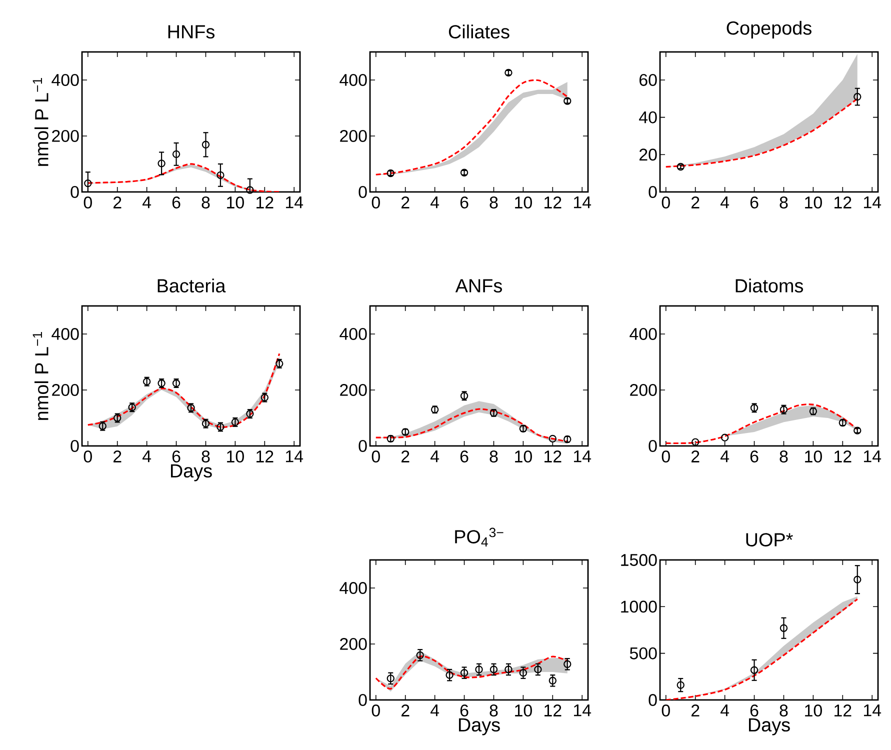  Describe the element at coordinates (648, 117) in the screenshot. I see `y-tick-label: 40` at that location.